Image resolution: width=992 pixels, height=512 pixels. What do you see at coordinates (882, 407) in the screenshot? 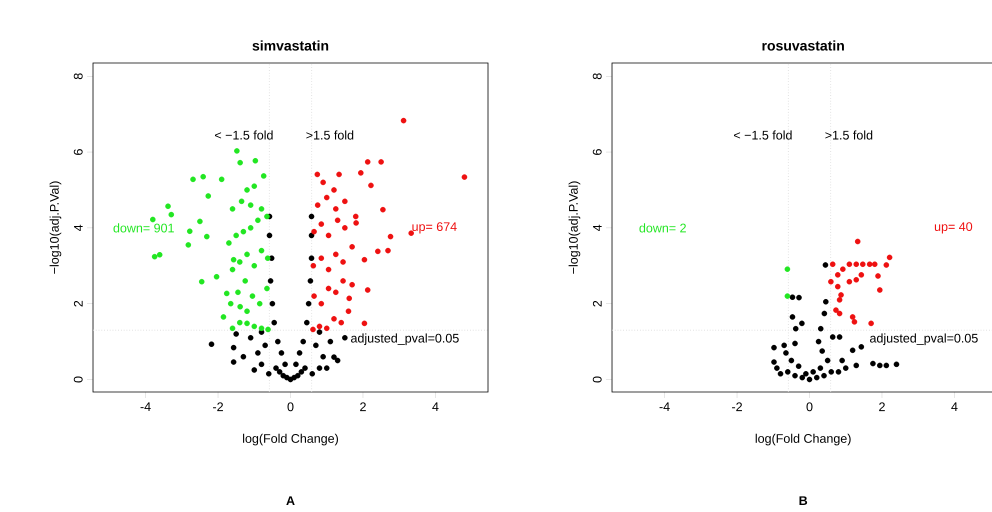
I see `x-tick-label: 2` at bounding box center [882, 407].